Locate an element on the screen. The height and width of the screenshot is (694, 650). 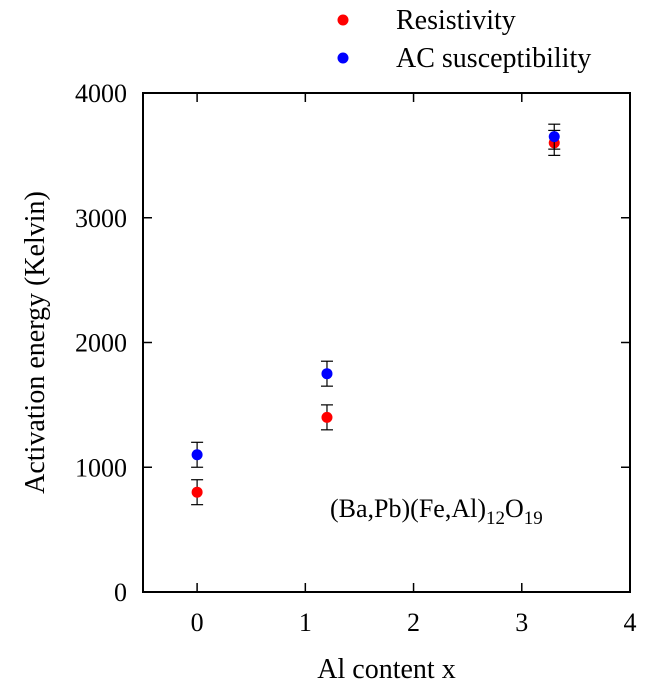
x-tick-label: 1 is located at coordinates (305, 622).